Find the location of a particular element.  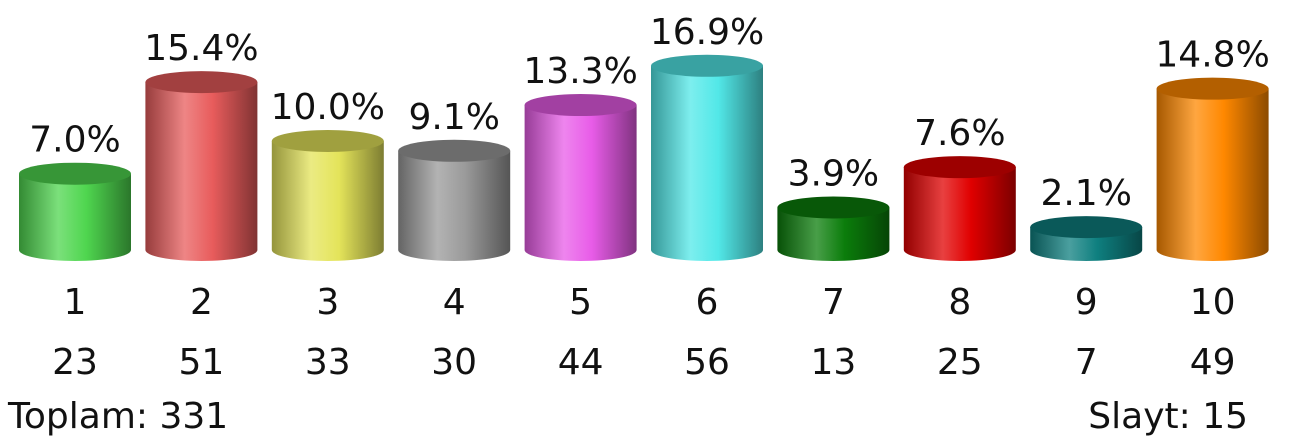

value-label-7: 3.9% is located at coordinates (833, 173).